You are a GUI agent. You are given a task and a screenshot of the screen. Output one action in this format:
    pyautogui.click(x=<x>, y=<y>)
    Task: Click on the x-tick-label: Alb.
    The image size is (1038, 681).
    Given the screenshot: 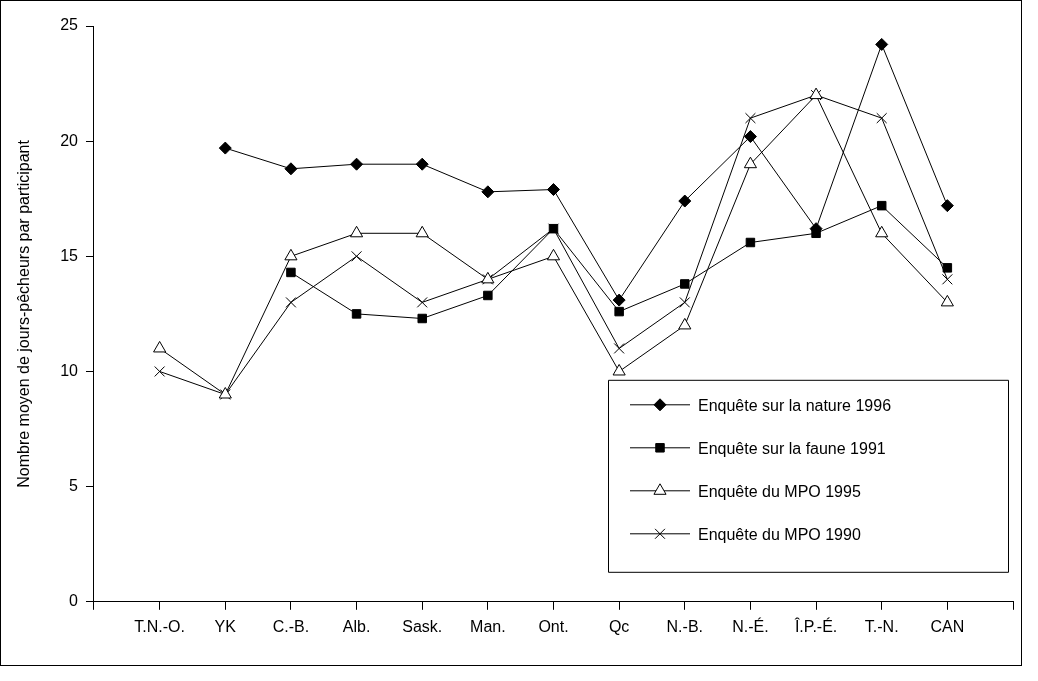 What is the action you would take?
    pyautogui.click(x=356, y=626)
    